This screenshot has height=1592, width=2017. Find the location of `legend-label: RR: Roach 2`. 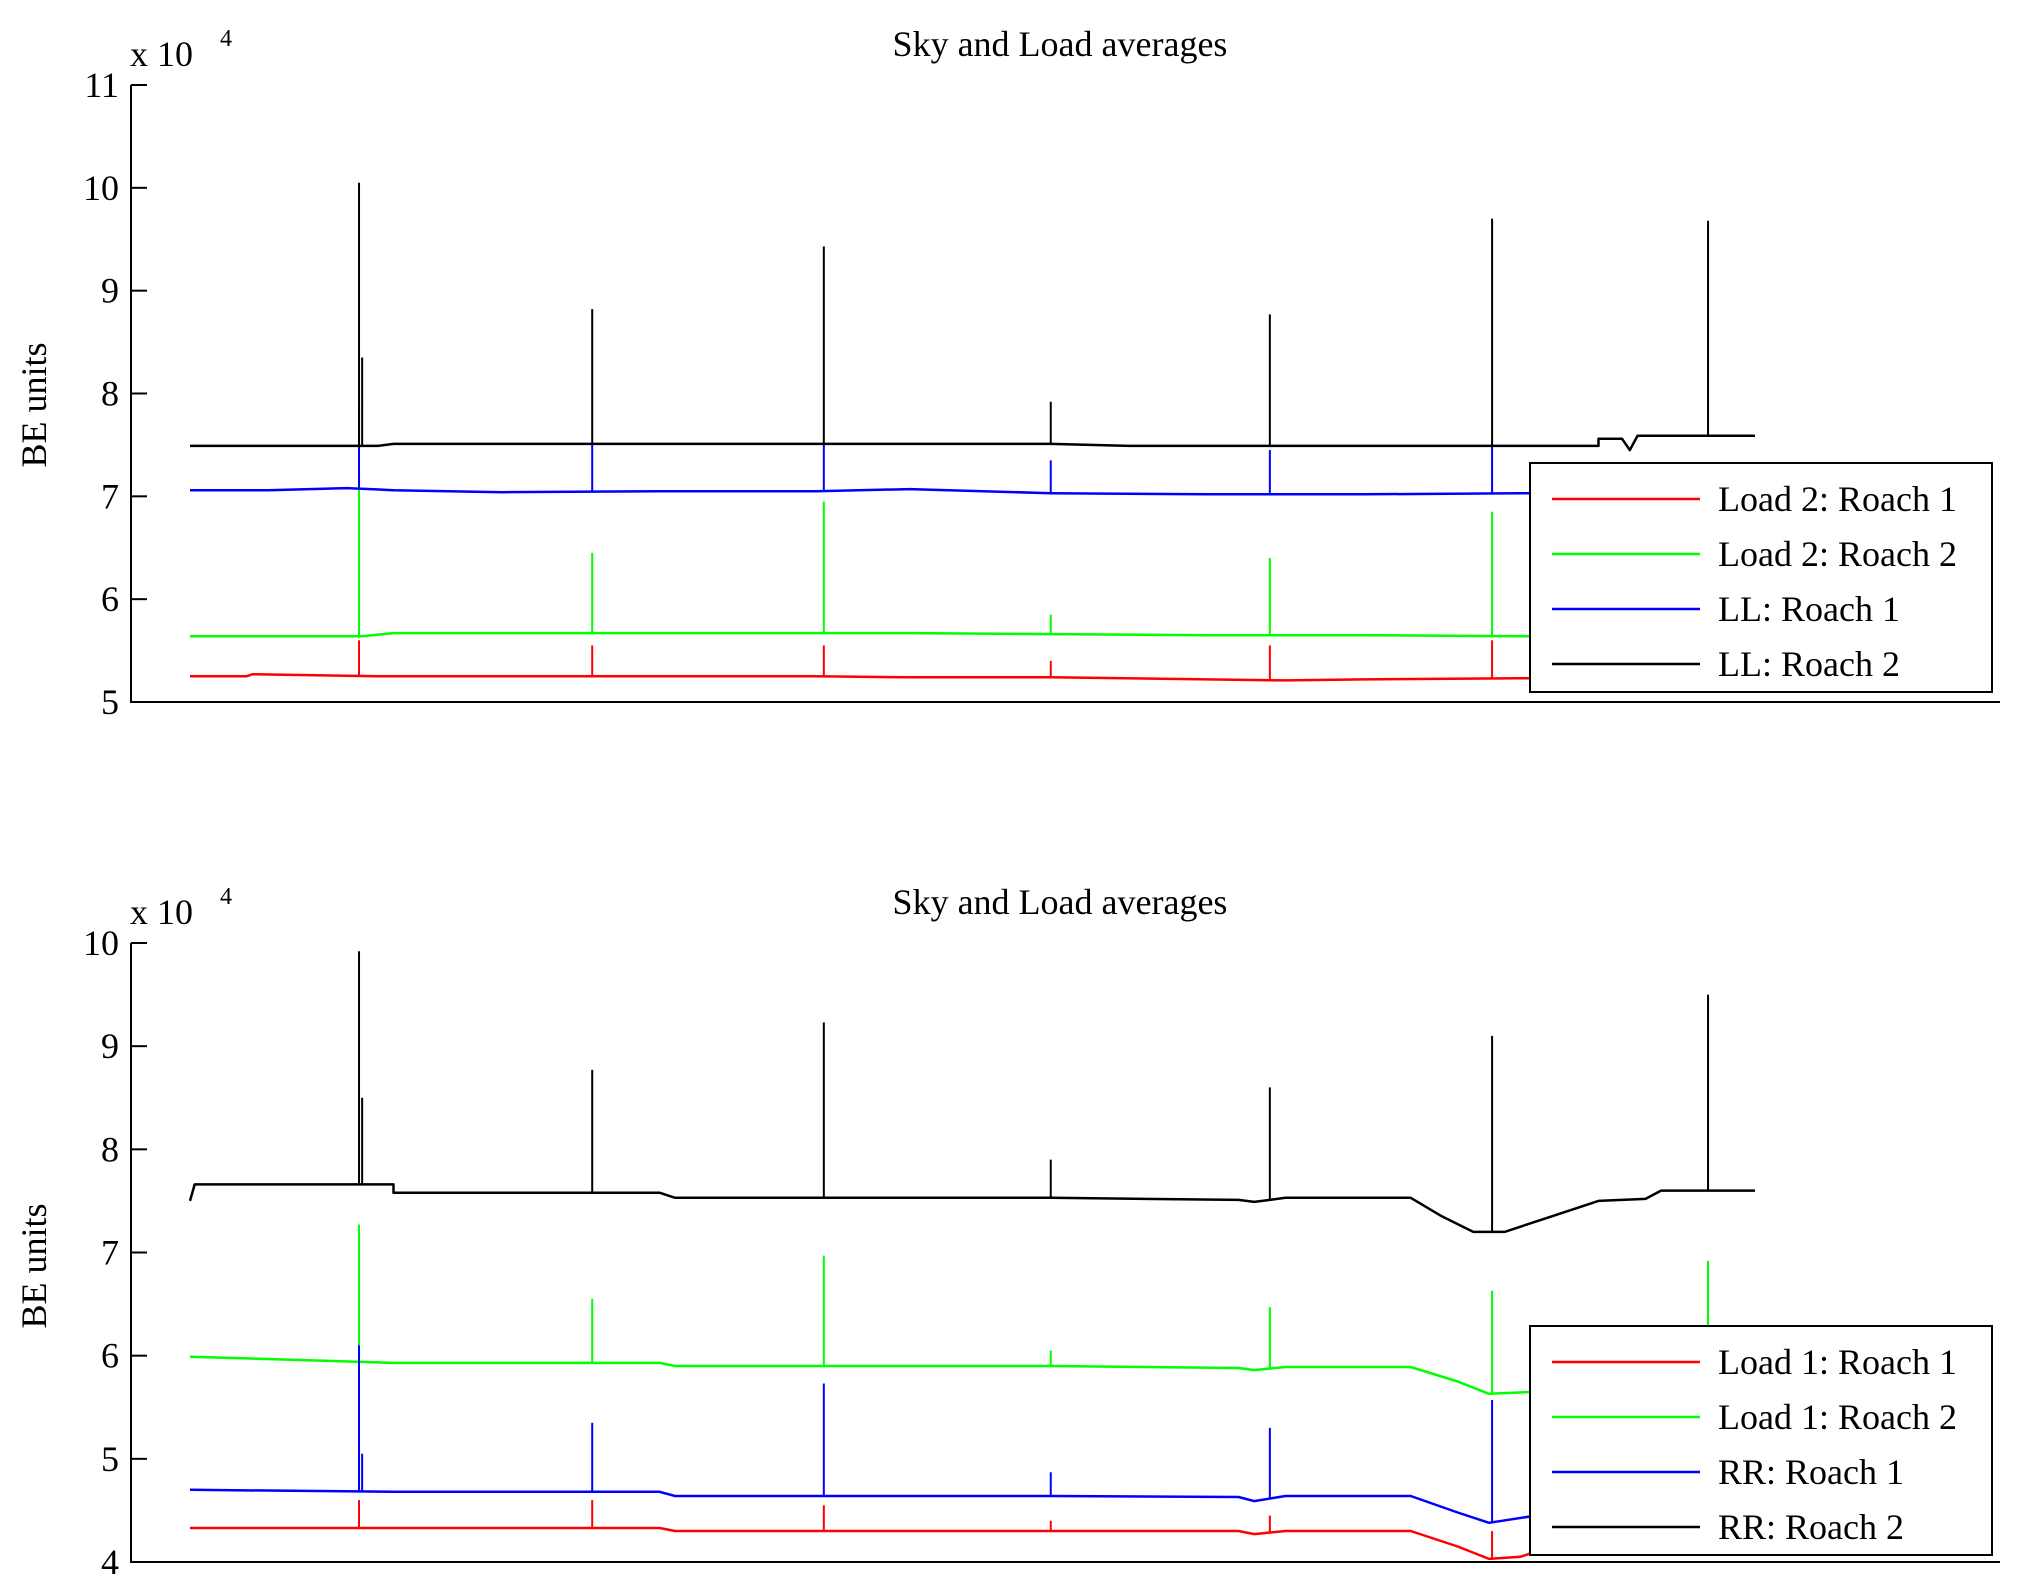

legend-label: RR: Roach 2 is located at coordinates (1811, 1527).